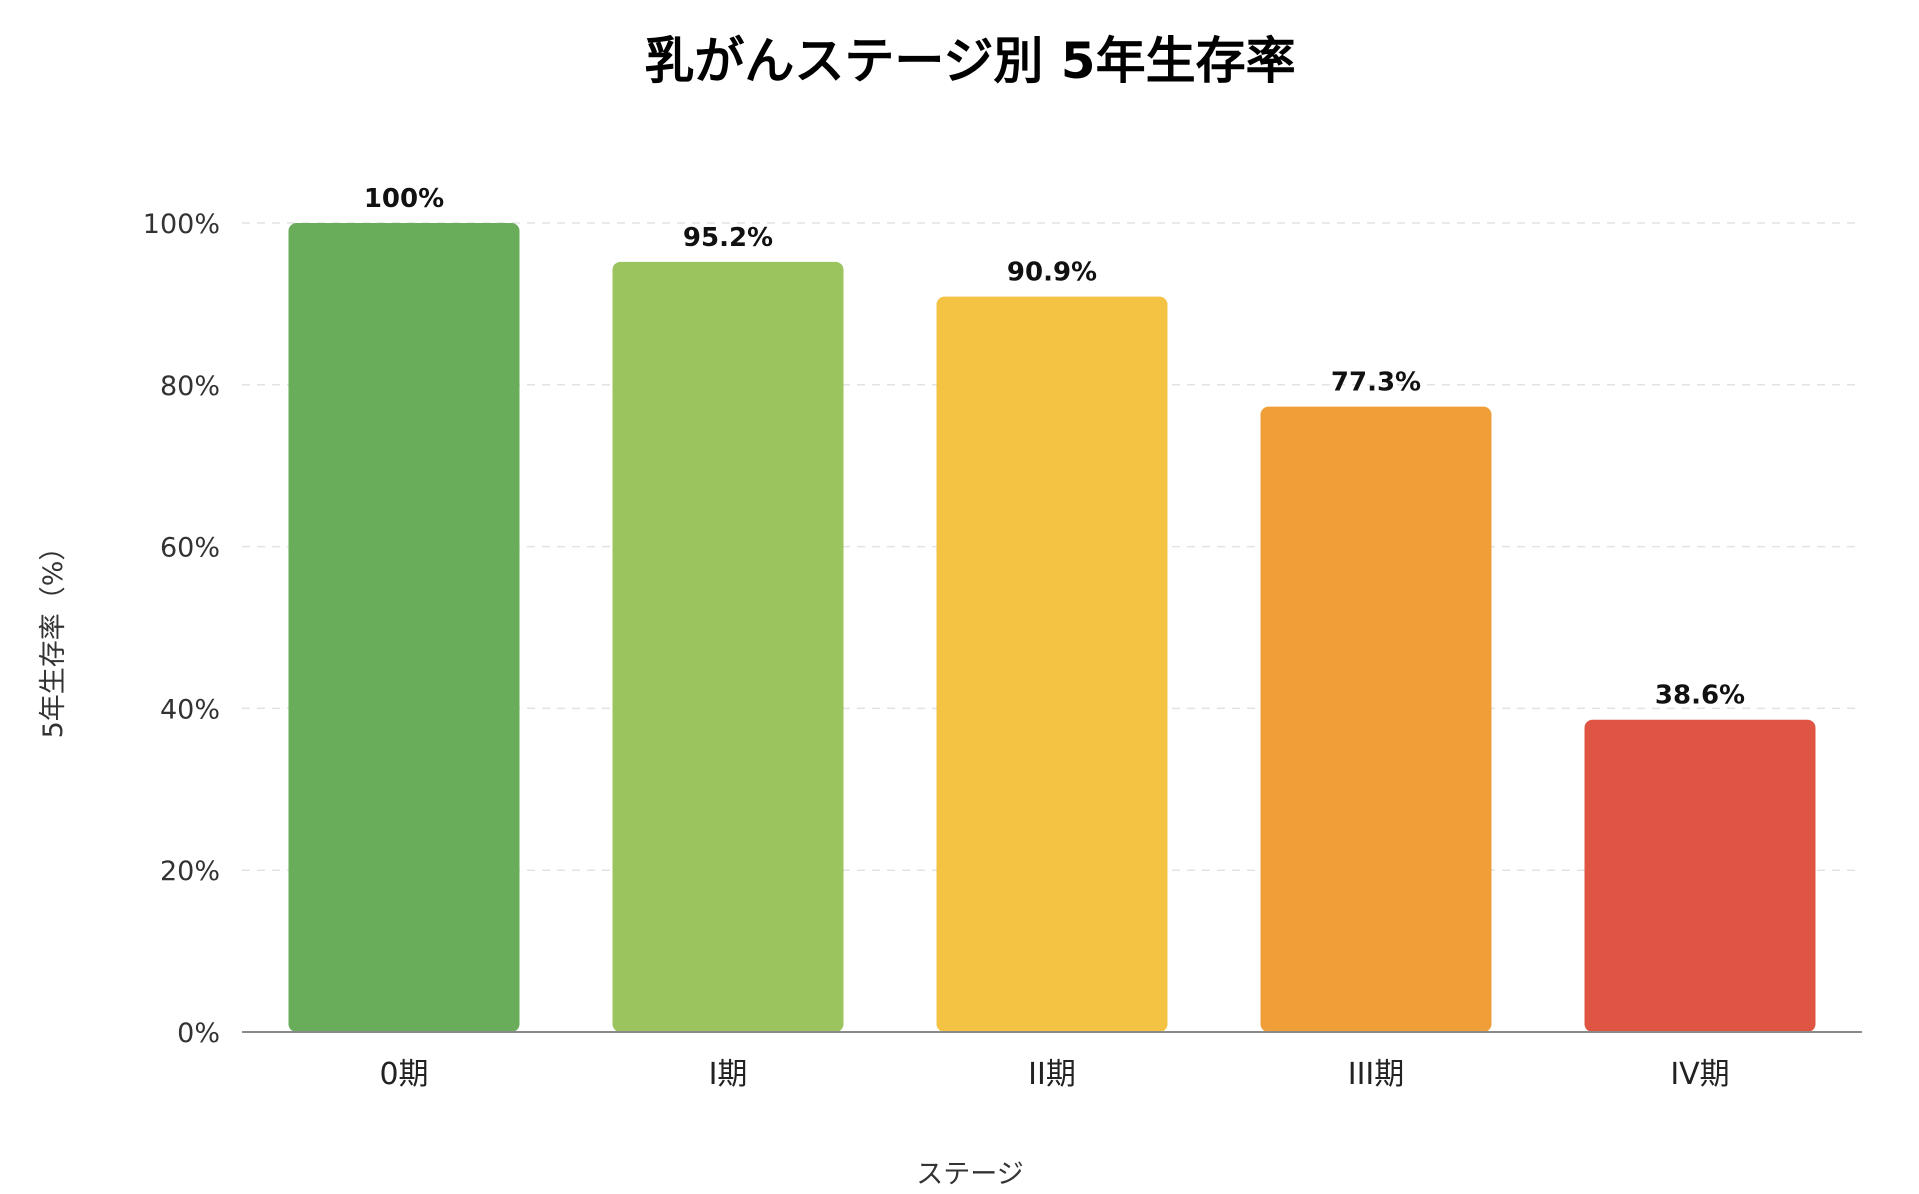 Image resolution: width=1919 pixels, height=1194 pixels. Describe the element at coordinates (969, 1174) in the screenshot. I see `x-axis-title: ステージ` at that location.